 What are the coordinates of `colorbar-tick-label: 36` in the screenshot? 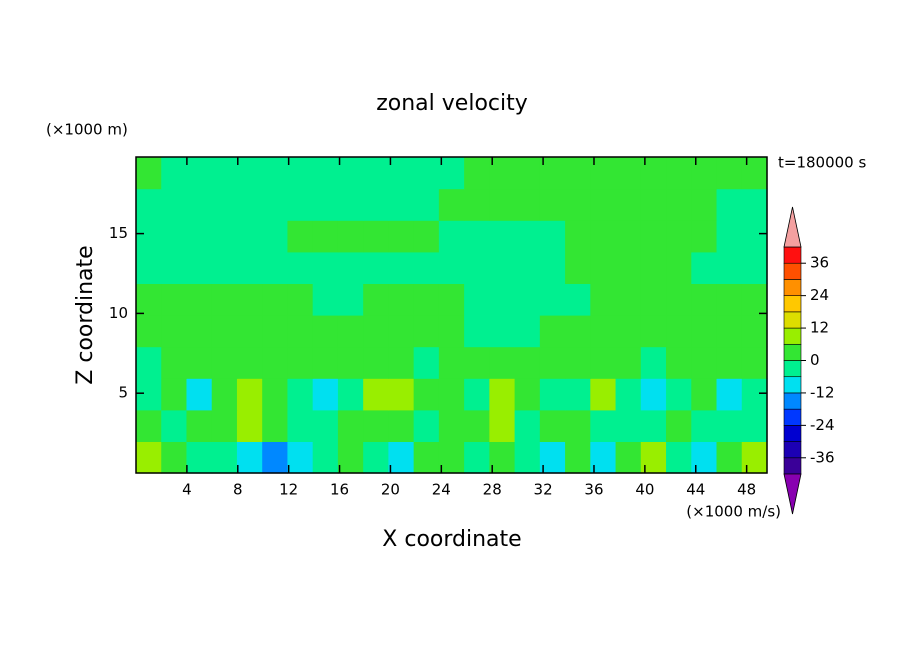 It's located at (819, 263).